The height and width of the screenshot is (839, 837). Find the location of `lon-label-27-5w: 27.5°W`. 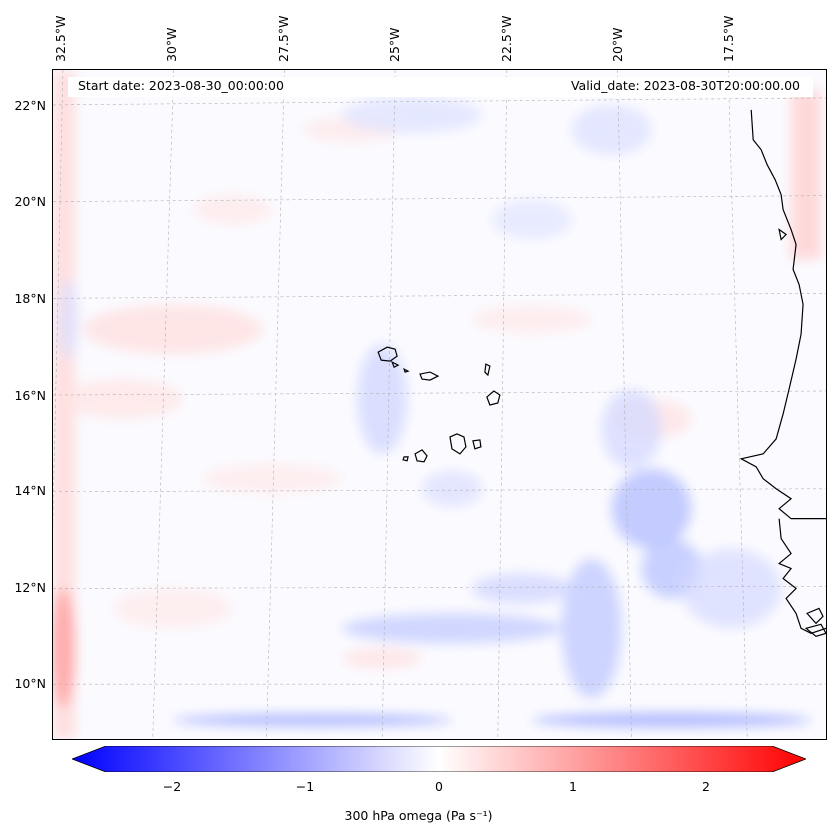

lon-label-27-5w: 27.5°W is located at coordinates (283, 38).